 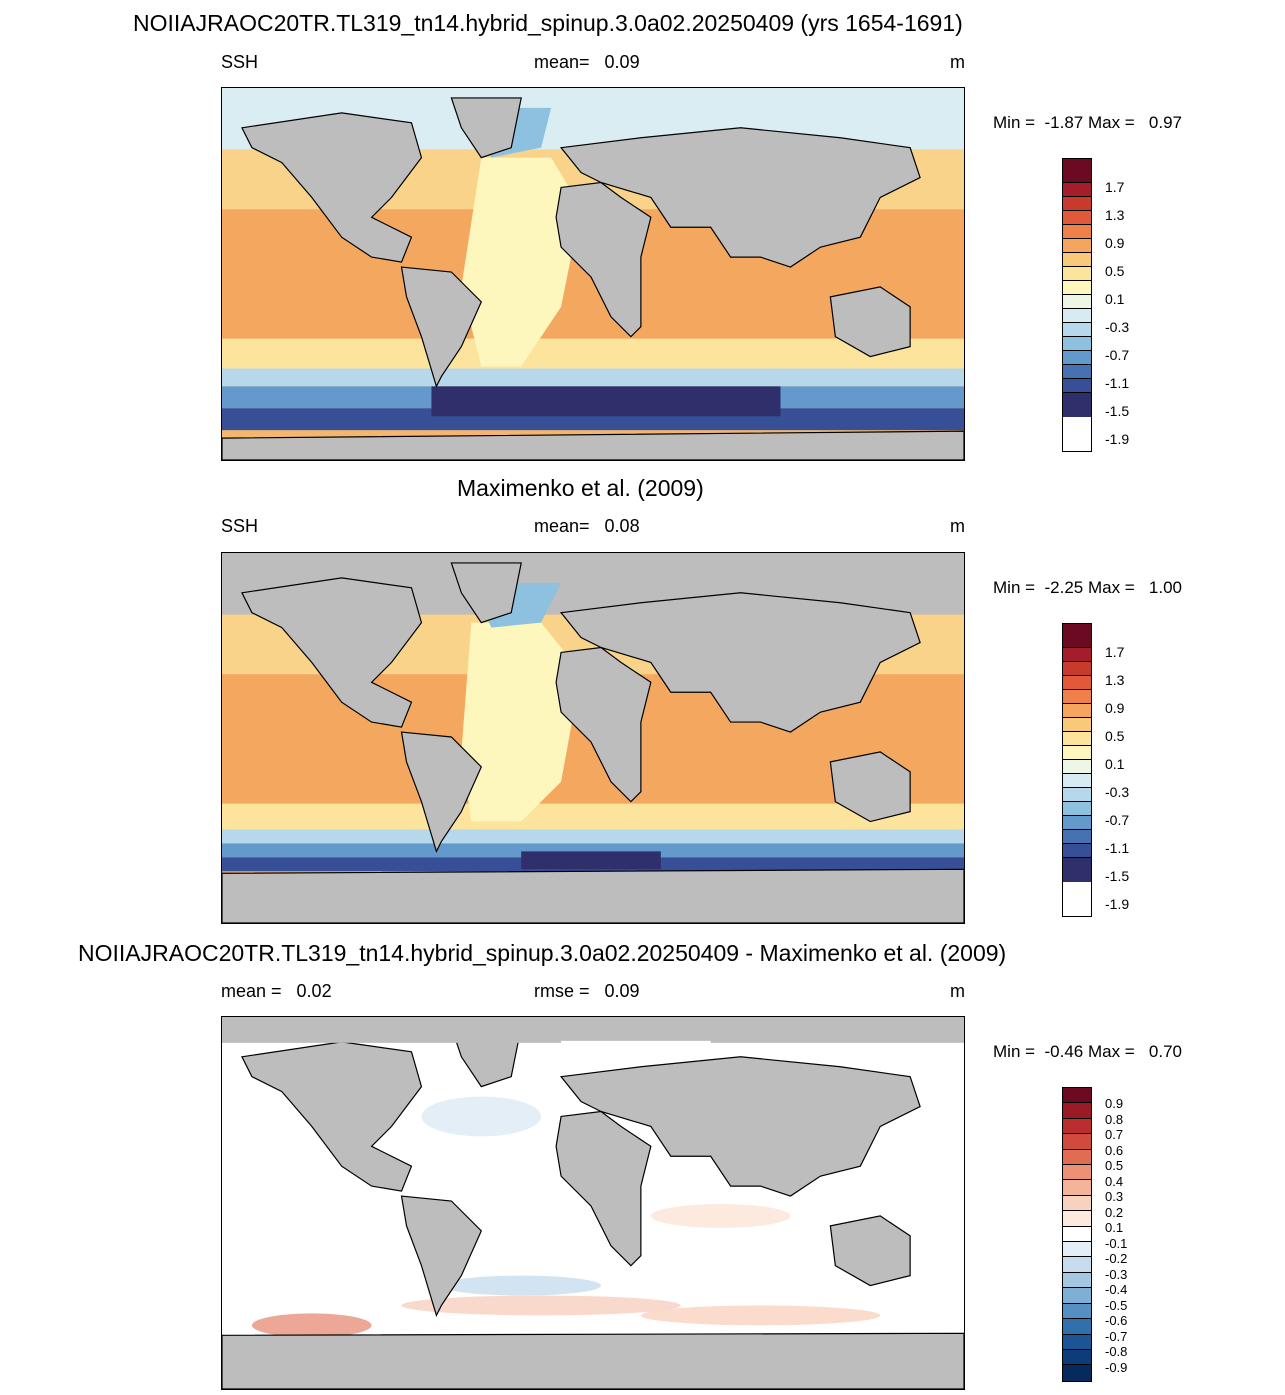 What do you see at coordinates (1114, 1181) in the screenshot?
I see `panel3-colorbar-label: 0.4` at bounding box center [1114, 1181].